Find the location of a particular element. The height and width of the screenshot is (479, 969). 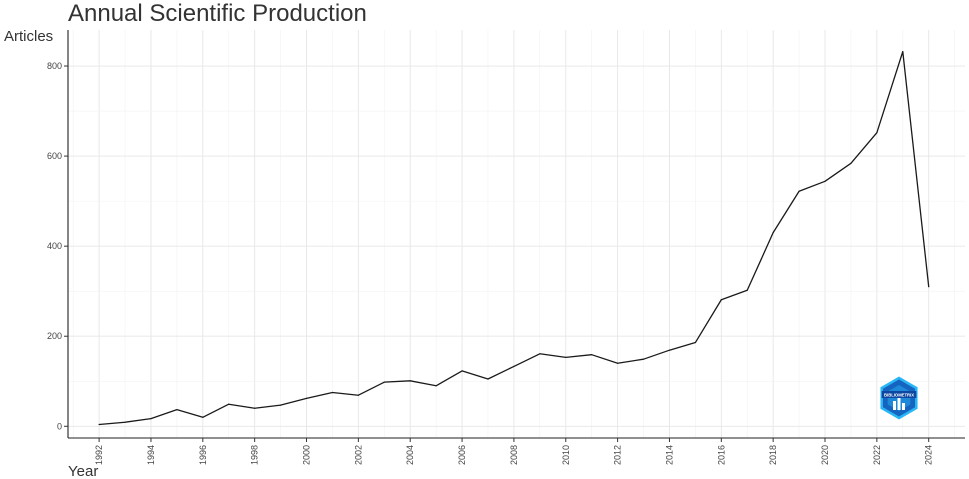

x-tick-label: 2006 is located at coordinates (462, 455).